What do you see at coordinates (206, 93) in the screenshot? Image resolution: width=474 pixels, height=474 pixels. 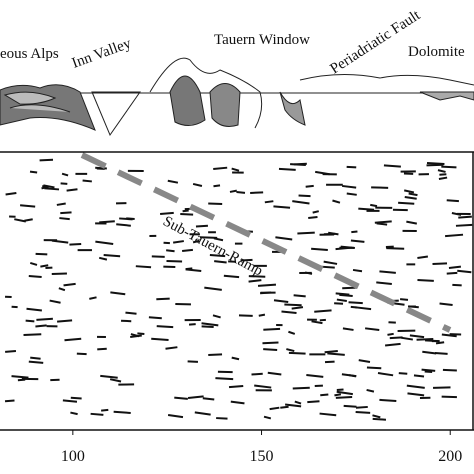 I see `dome` at bounding box center [206, 93].